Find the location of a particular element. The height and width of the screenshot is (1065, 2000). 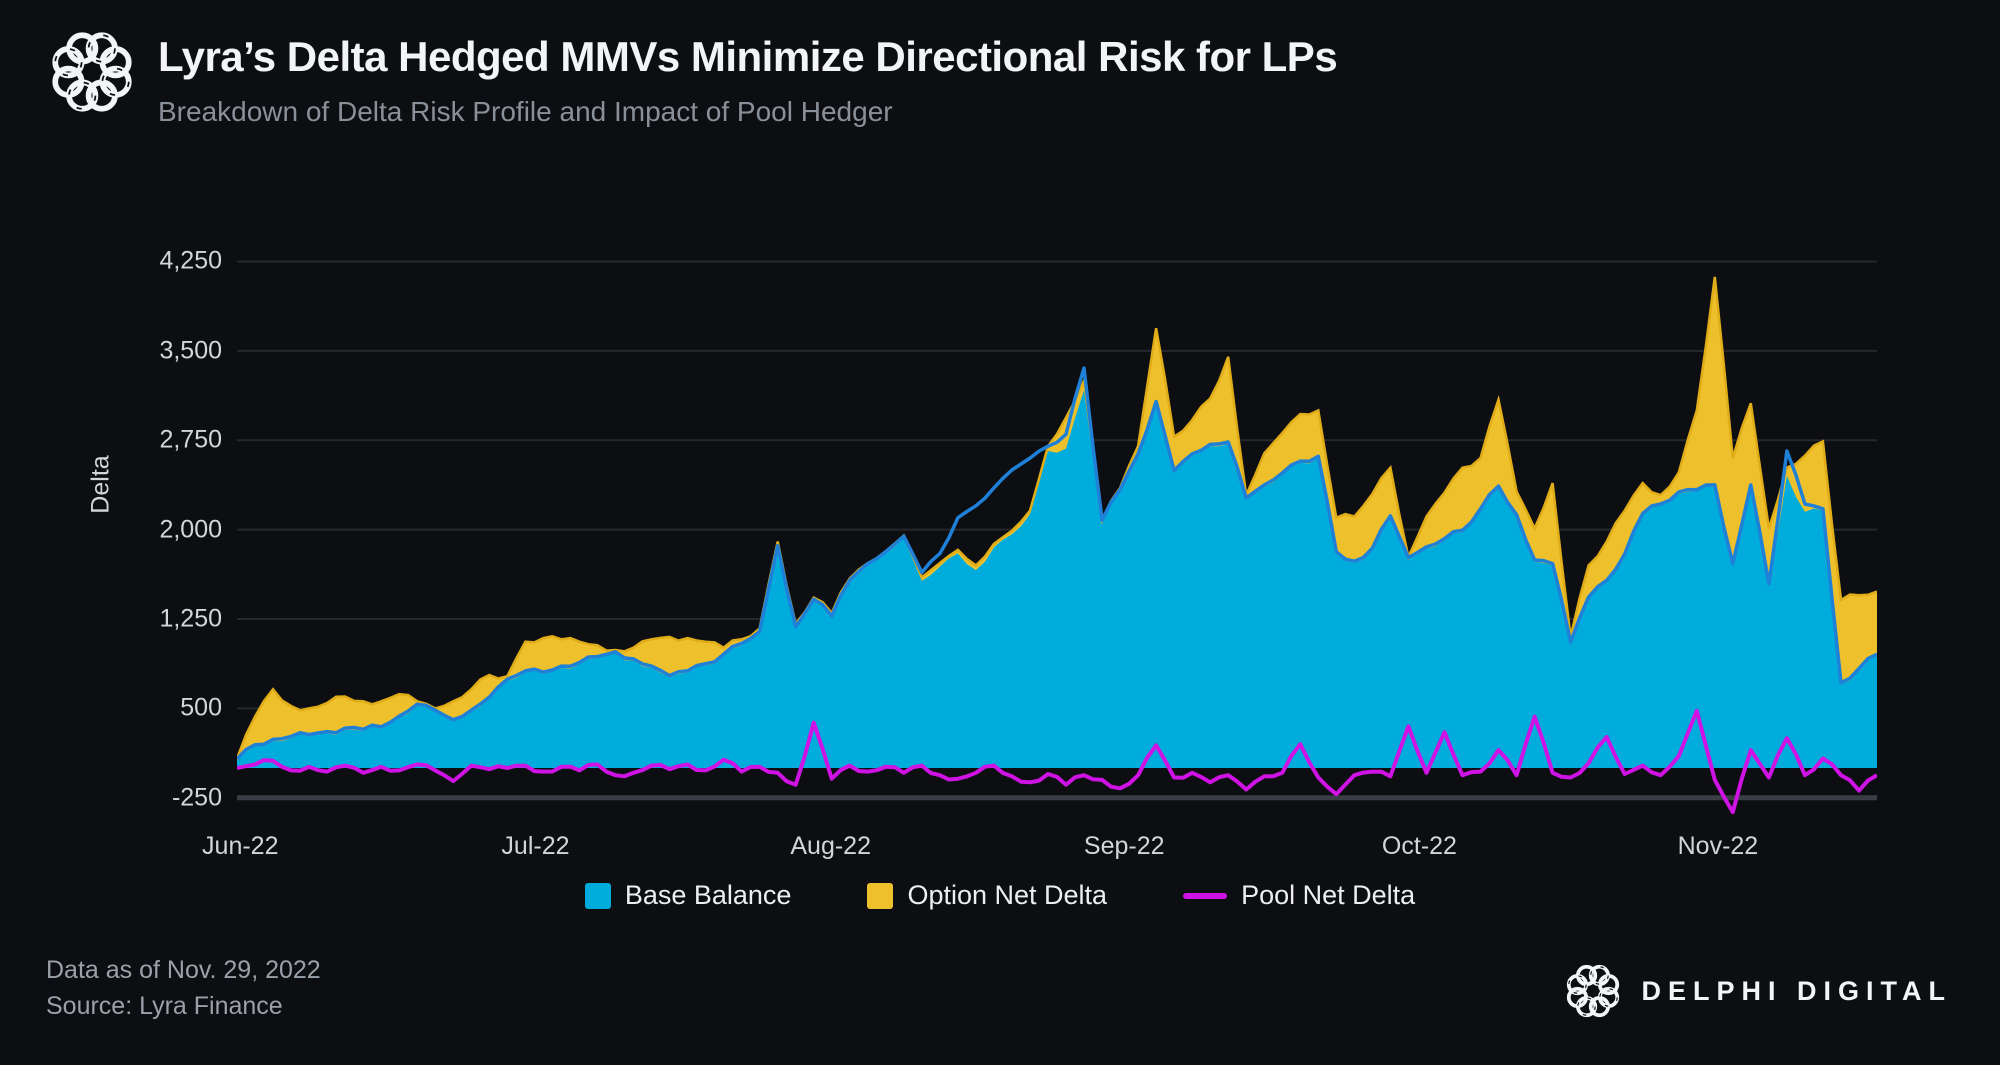

y-tick-label: 2,000 is located at coordinates (190, 529).